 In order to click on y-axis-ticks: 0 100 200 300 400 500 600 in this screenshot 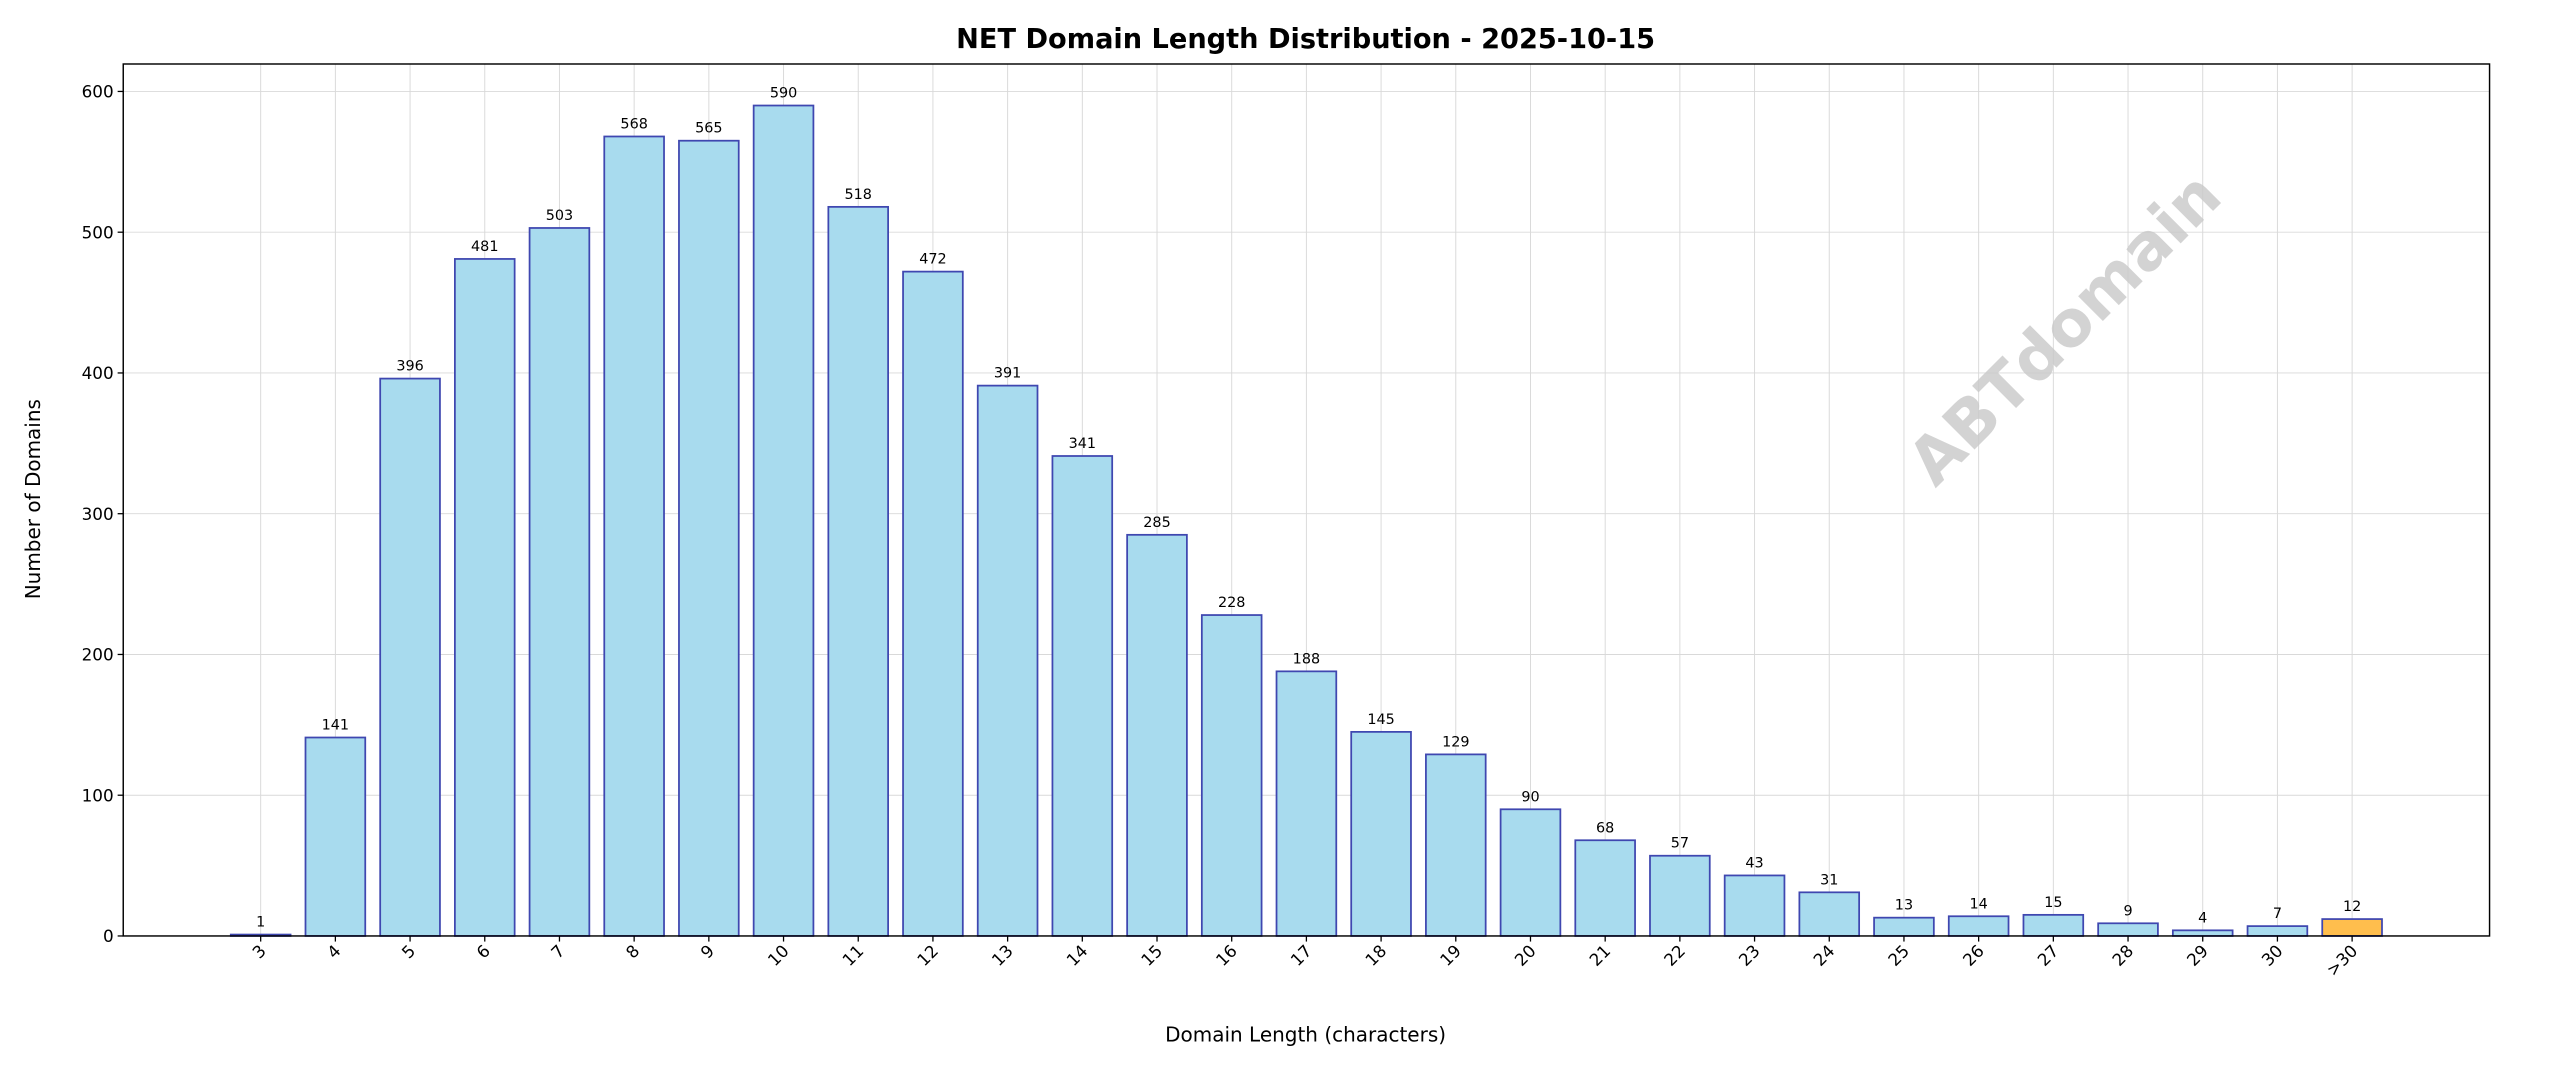, I will do `click(103, 514)`.